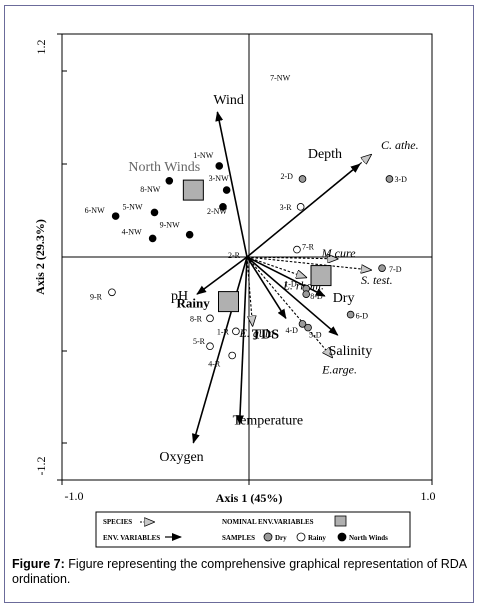  I want to click on legend-rainy-marker, so click(301, 537).